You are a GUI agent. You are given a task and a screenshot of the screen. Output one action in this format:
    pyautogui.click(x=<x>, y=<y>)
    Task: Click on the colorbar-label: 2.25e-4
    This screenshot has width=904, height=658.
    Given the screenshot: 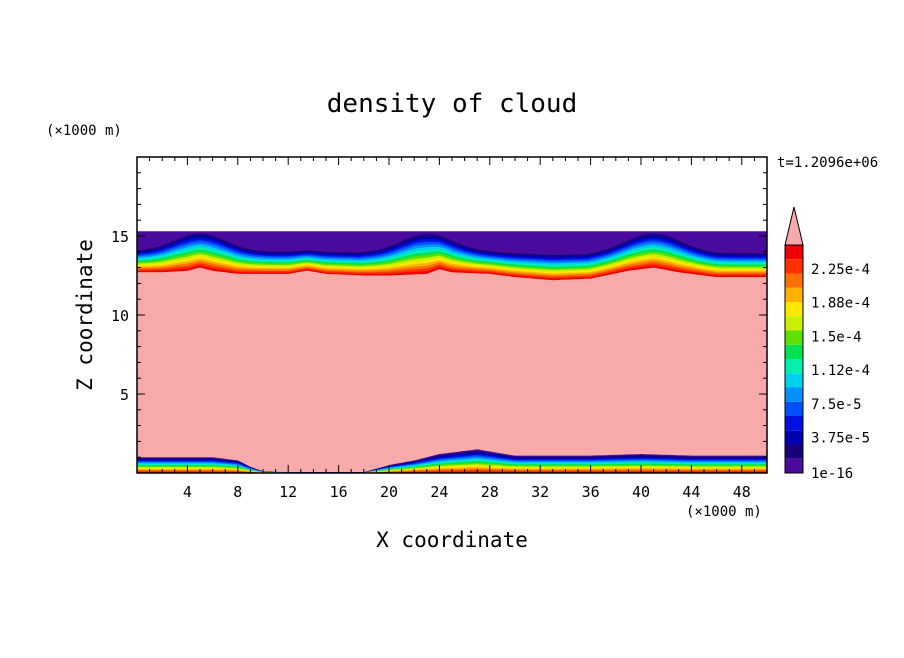 What is the action you would take?
    pyautogui.click(x=840, y=270)
    